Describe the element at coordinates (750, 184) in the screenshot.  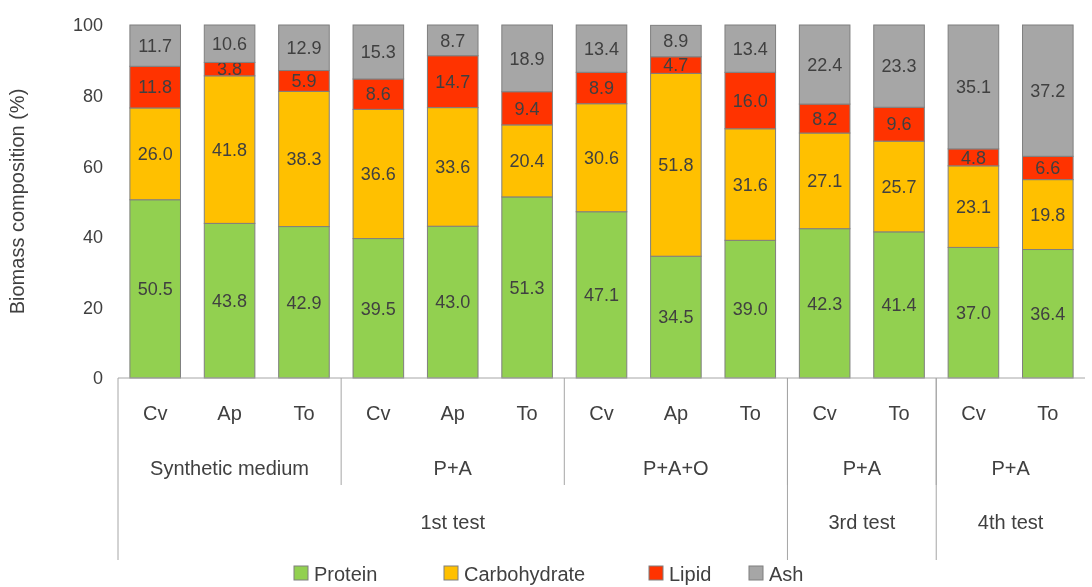
I see `data-label: 31.6` at that location.